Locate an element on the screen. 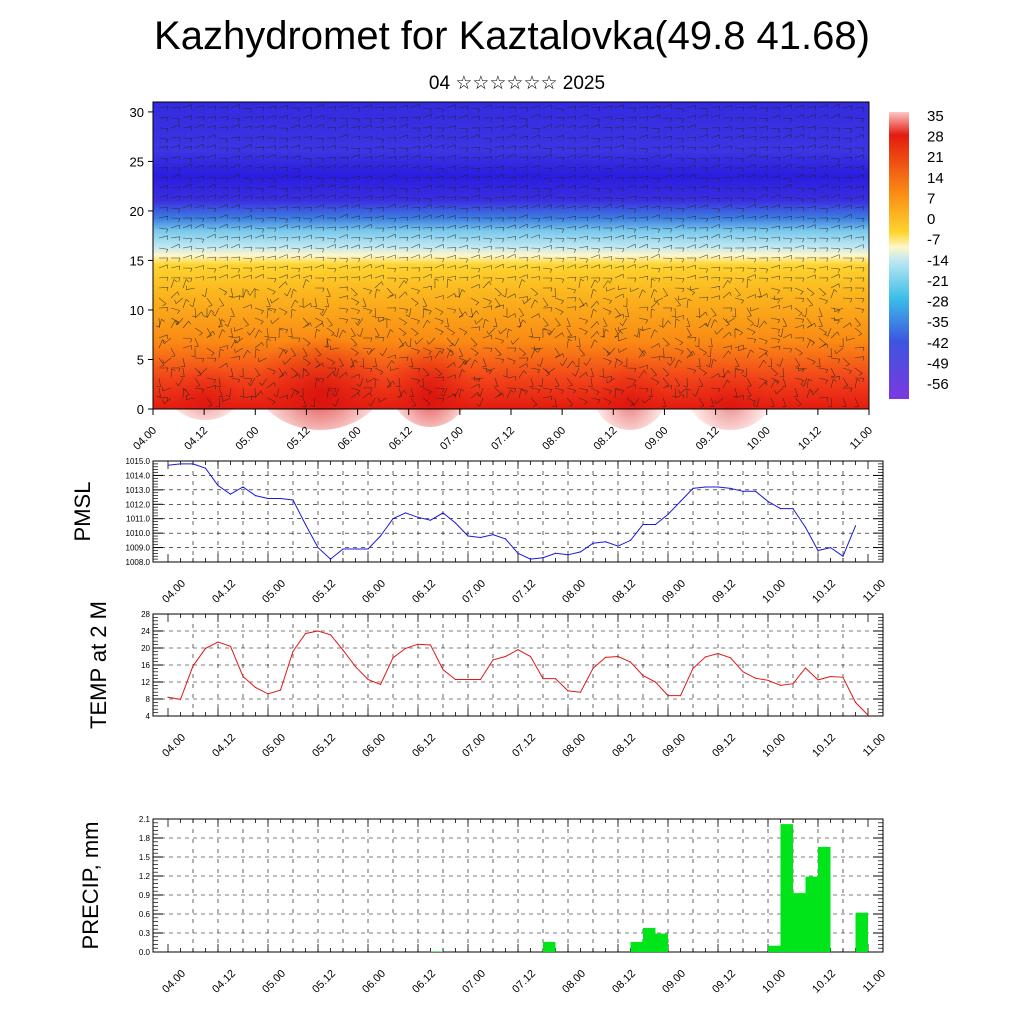  y-tick-label: 28 is located at coordinates (145, 614).